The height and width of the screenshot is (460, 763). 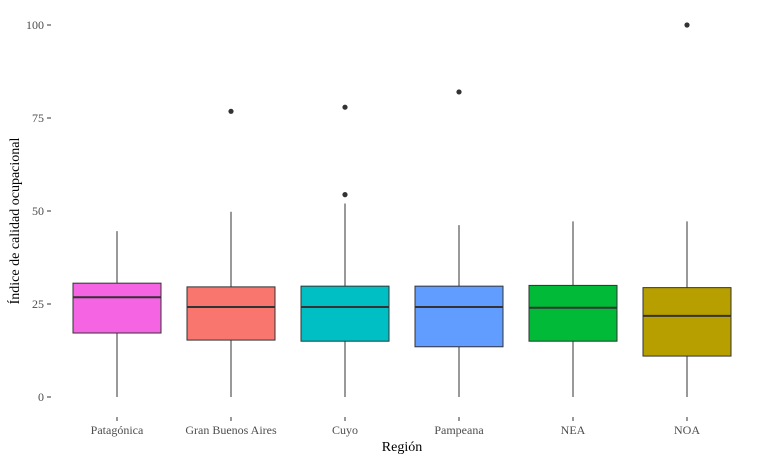 What do you see at coordinates (35, 25) in the screenshot?
I see `y-tick-label: 100` at bounding box center [35, 25].